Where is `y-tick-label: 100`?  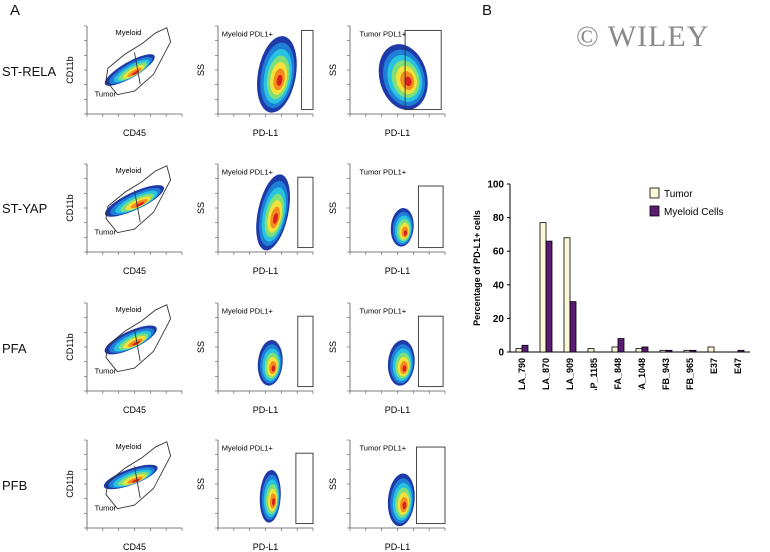
y-tick-label: 100 is located at coordinates (495, 185).